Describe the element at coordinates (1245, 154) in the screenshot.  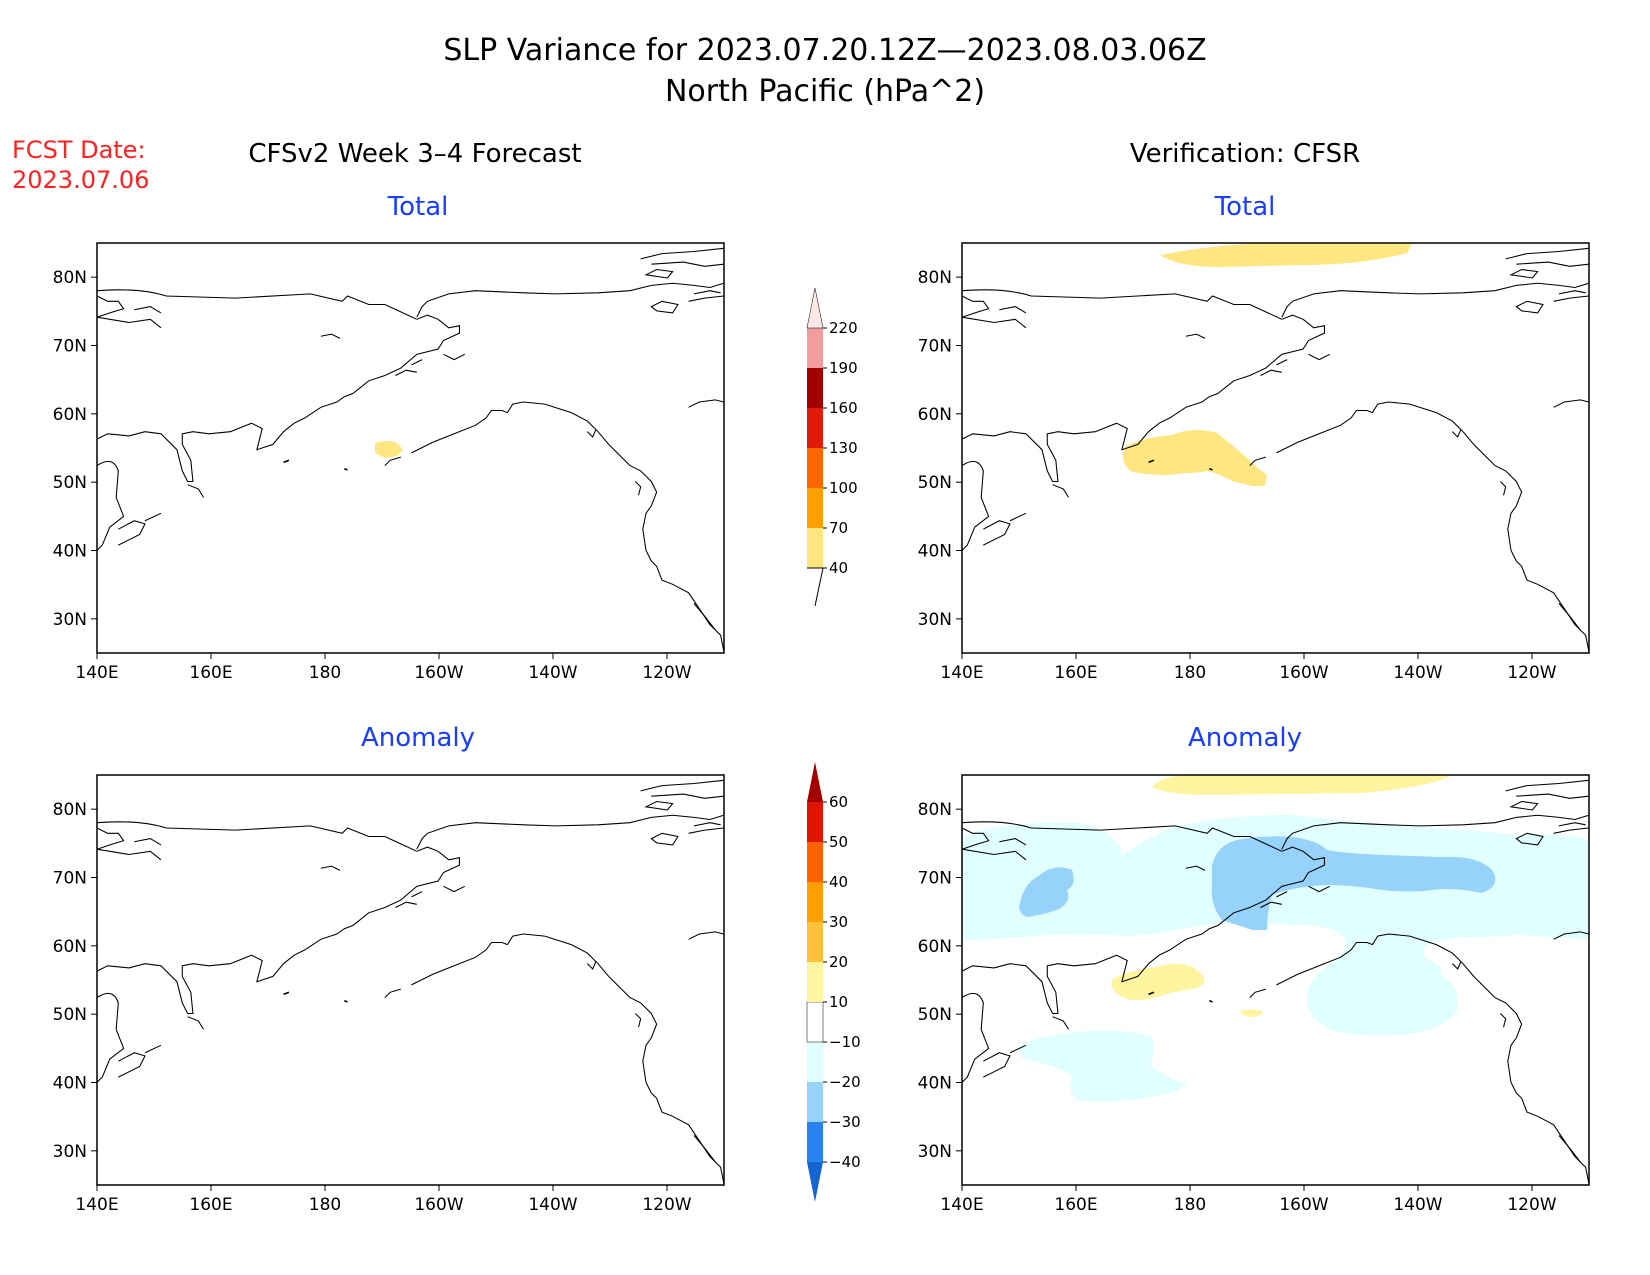
I see `column-title-right: Verification: CFSR` at that location.